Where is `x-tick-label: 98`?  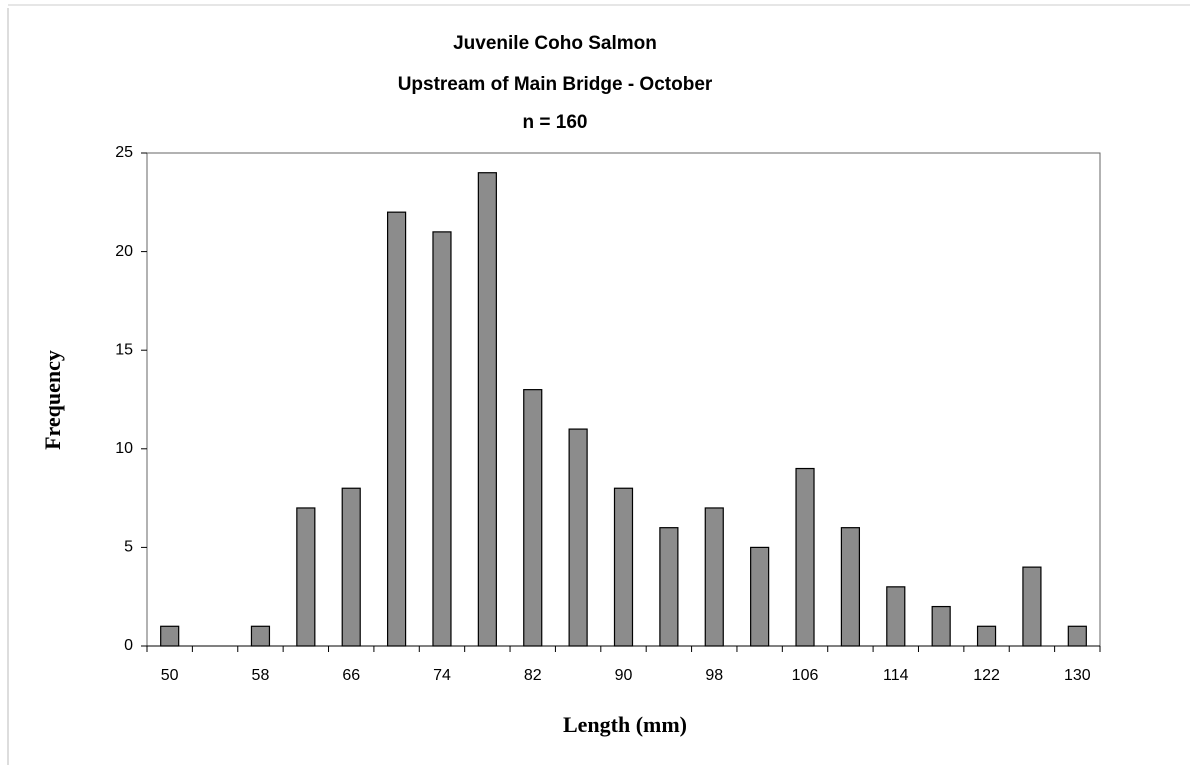 x-tick-label: 98 is located at coordinates (714, 675).